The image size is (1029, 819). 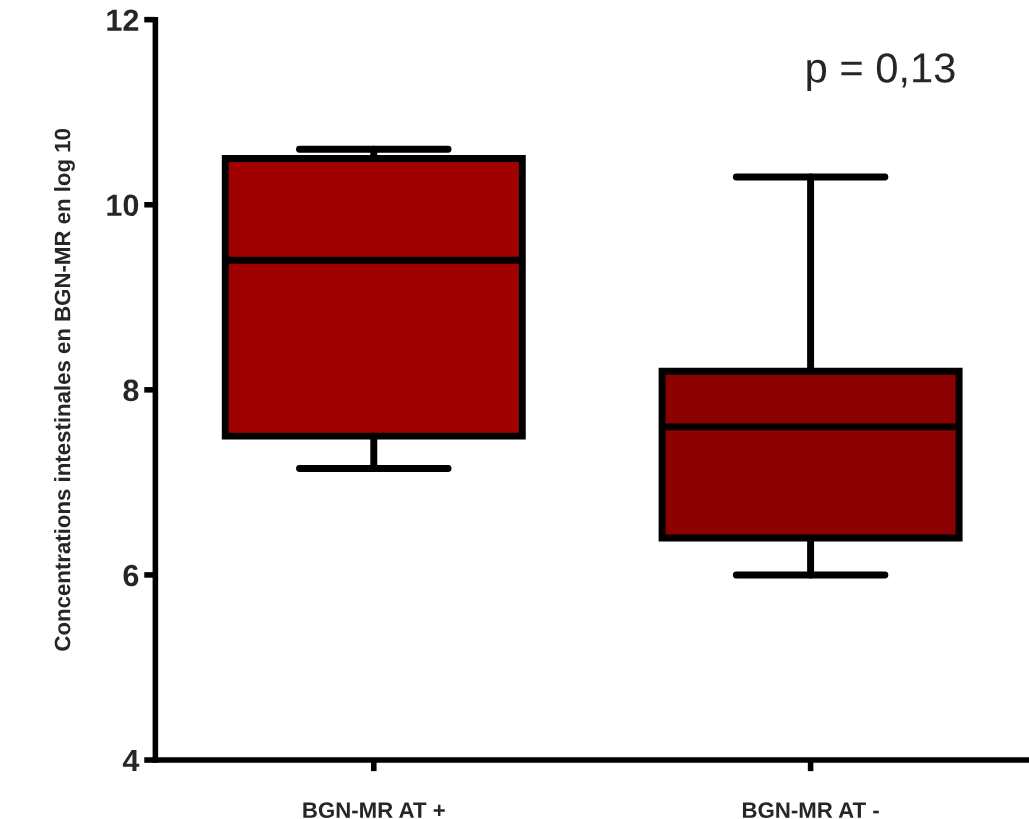 What do you see at coordinates (123, 205) in the screenshot?
I see `y-tick-label: 10` at bounding box center [123, 205].